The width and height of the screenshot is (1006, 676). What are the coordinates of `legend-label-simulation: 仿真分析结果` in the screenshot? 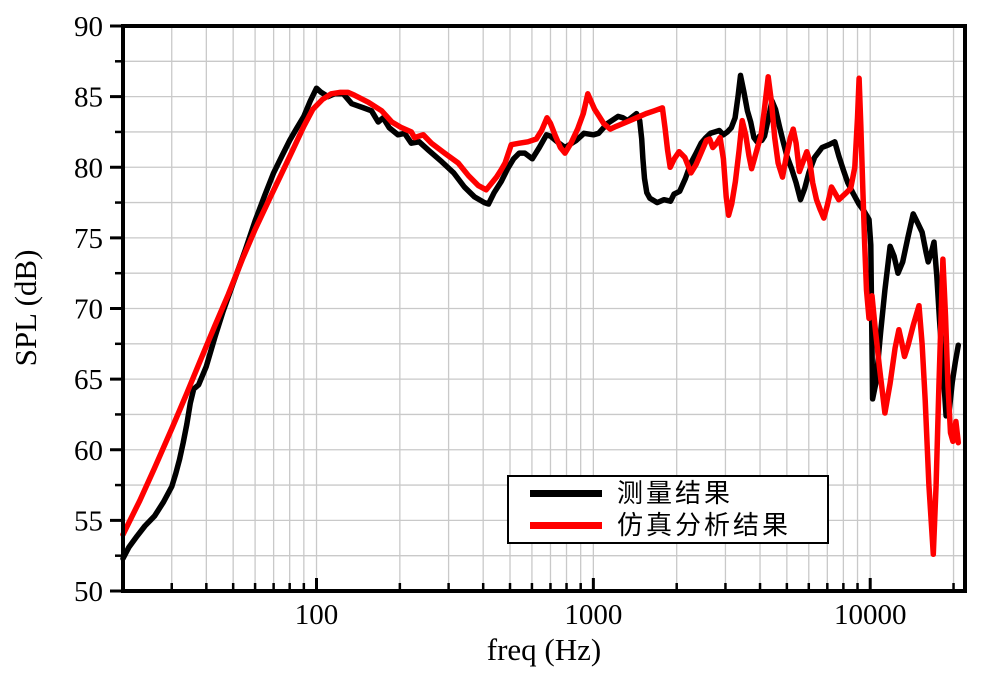 It's located at (704, 525).